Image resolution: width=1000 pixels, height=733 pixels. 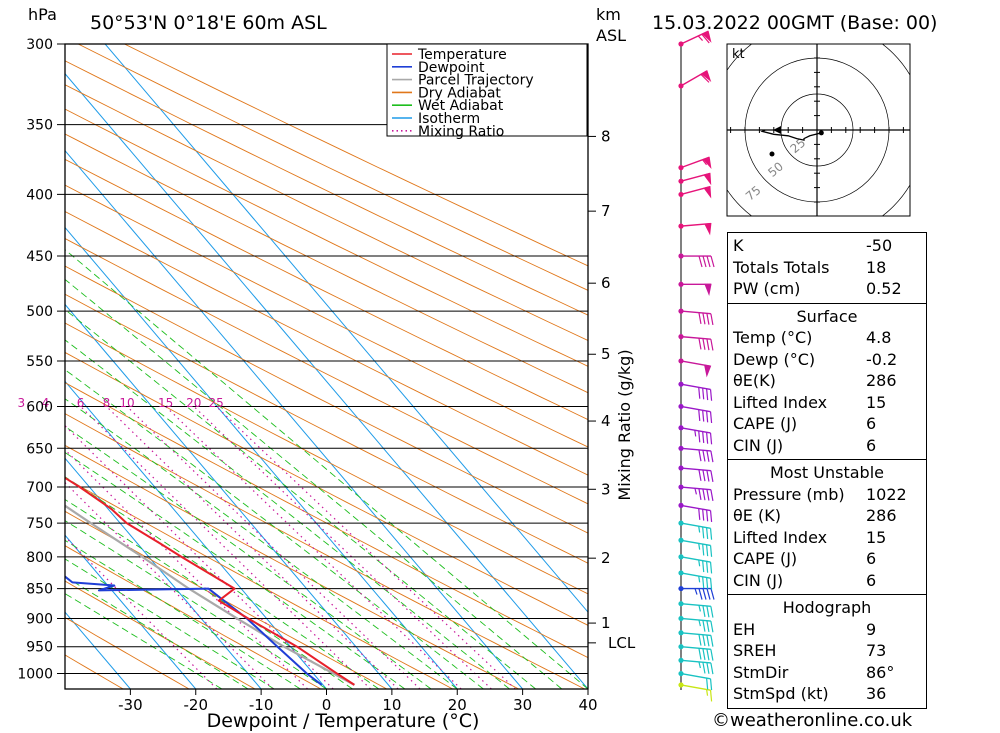 I want to click on index-value: 6, so click(x=871, y=423).